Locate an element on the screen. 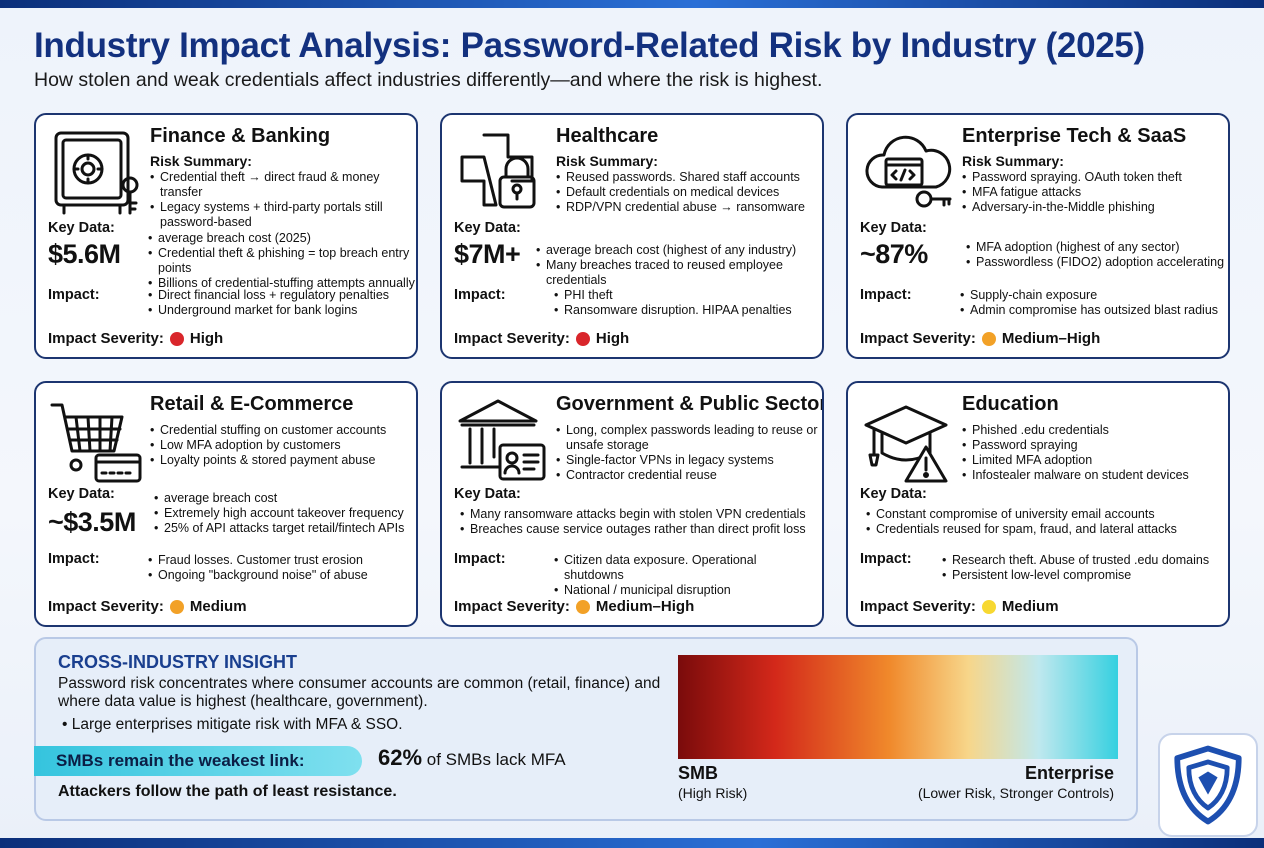  top-accent-bar is located at coordinates (632, 4).